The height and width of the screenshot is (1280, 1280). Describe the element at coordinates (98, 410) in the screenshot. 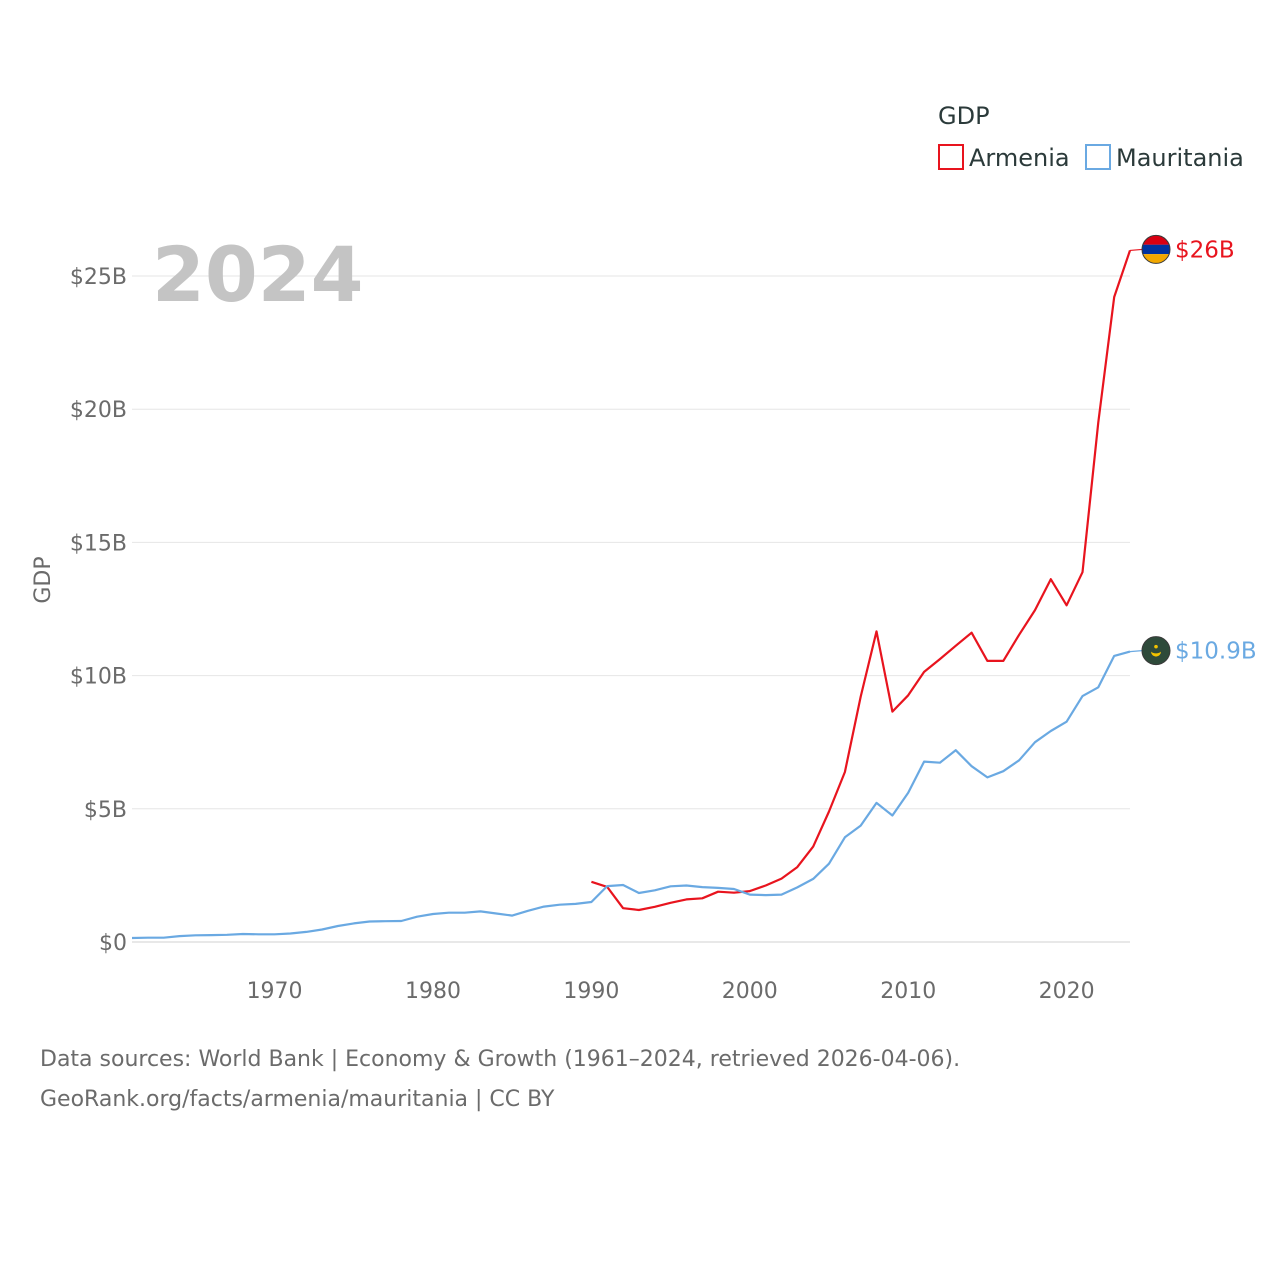

I see `y-tick-label: $20B` at that location.